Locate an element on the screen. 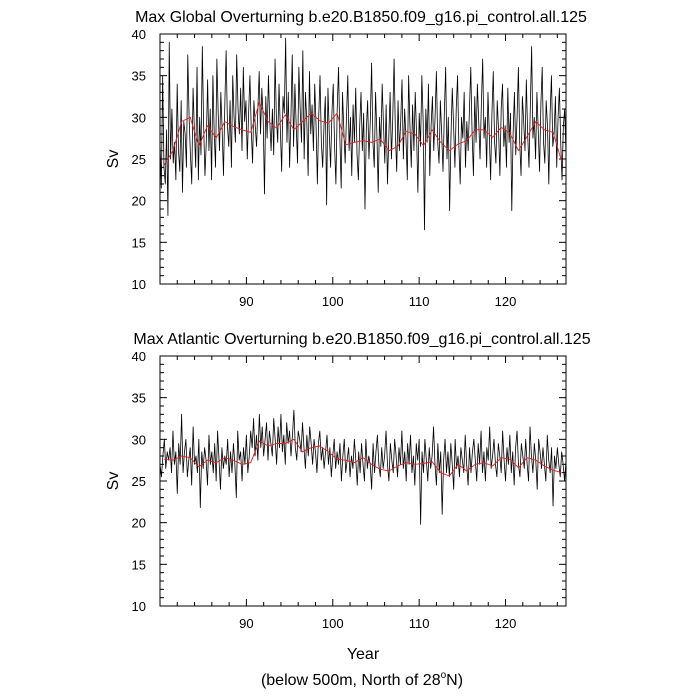 This screenshot has width=700, height=700. atlantic-xtick-label: 100 is located at coordinates (333, 623).